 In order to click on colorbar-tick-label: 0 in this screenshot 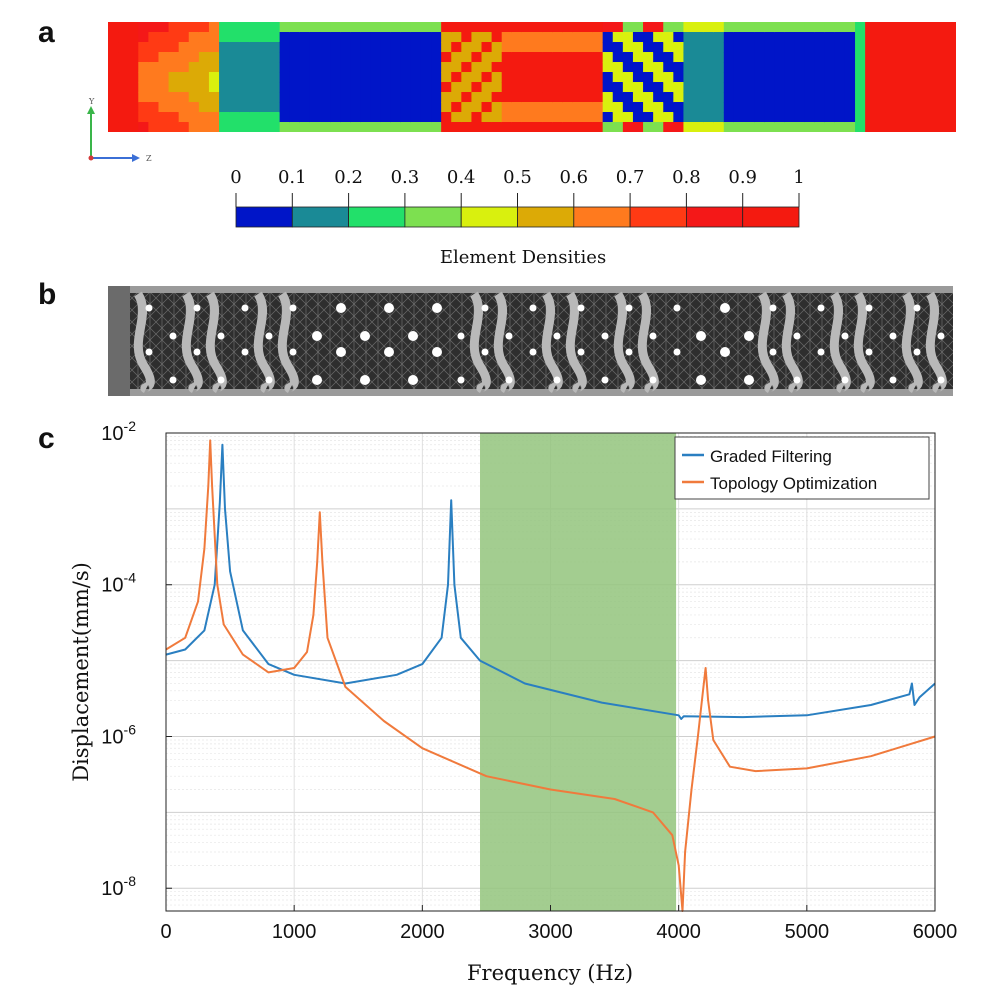, I will do `click(235, 177)`.